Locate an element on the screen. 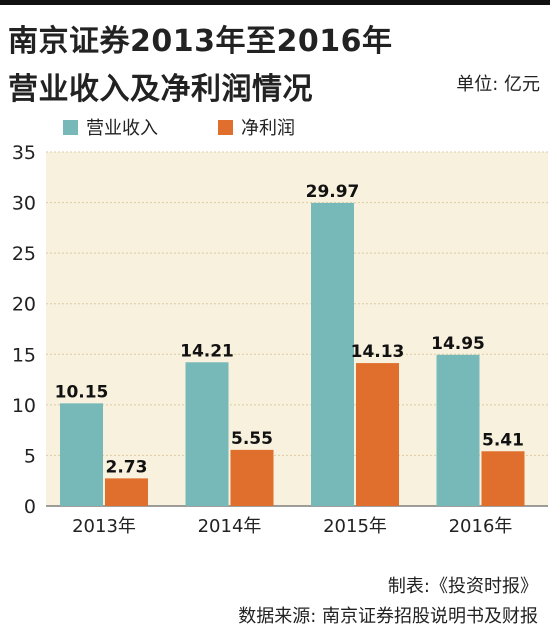 The image size is (550, 637). legend: 营业收入 净利润 is located at coordinates (209, 127).